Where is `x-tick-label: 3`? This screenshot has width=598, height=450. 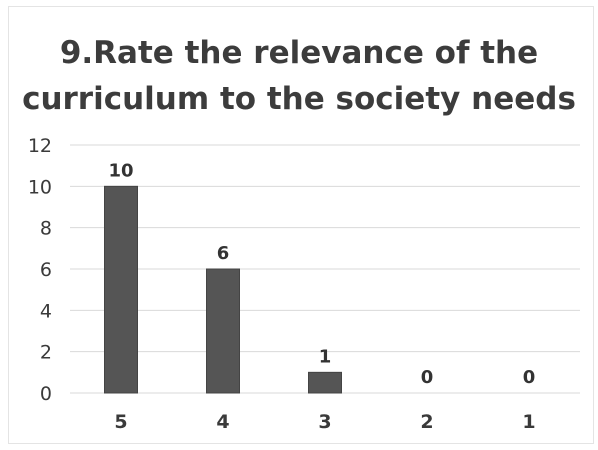
x-tick-label: 3 is located at coordinates (324, 422).